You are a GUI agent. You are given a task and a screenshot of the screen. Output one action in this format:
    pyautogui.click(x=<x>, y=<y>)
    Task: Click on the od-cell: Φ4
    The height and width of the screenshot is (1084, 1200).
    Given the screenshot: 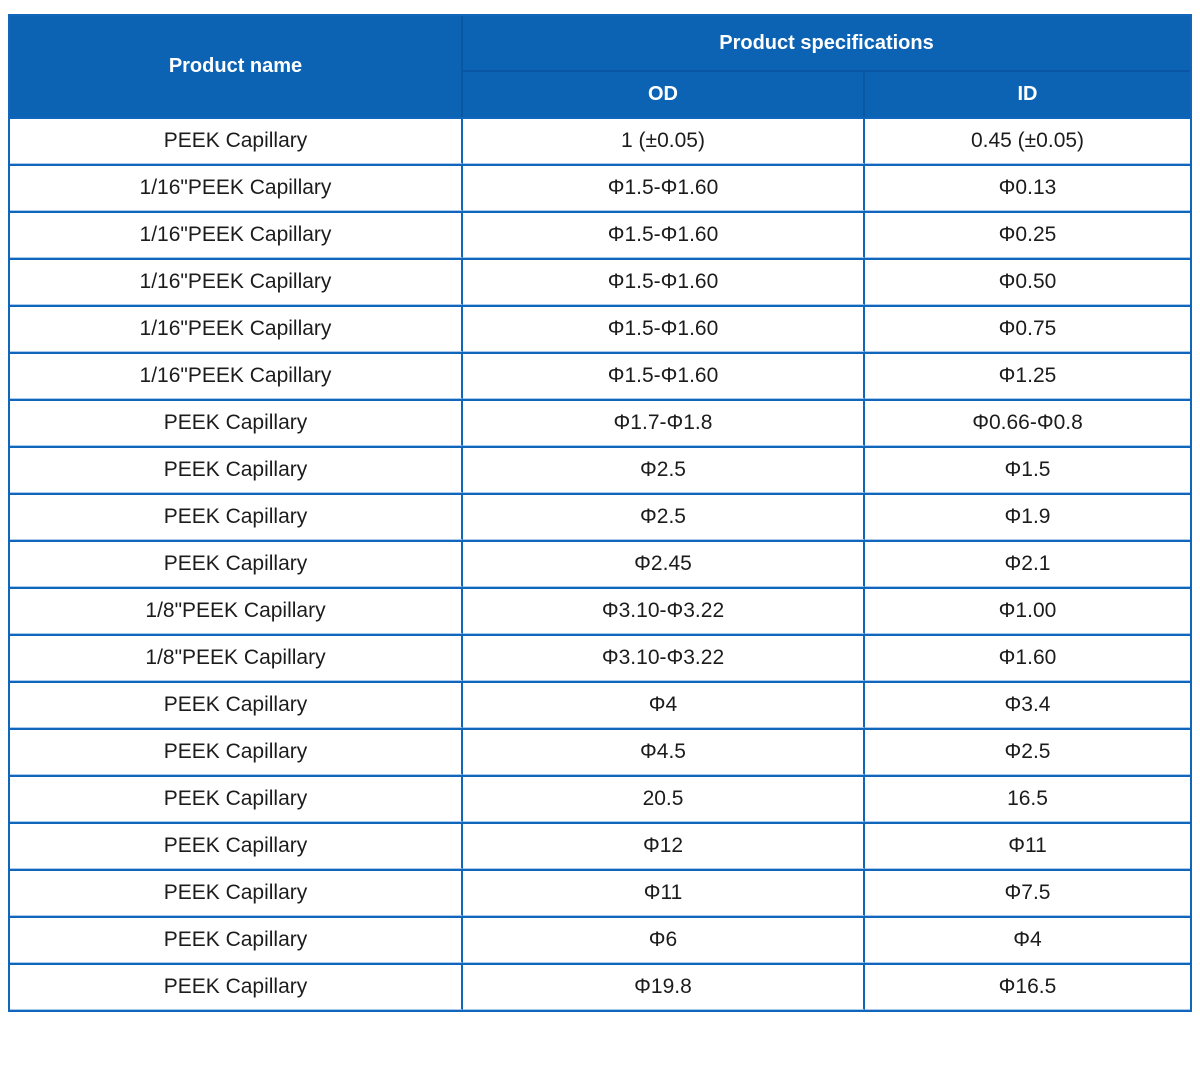 What is the action you would take?
    pyautogui.click(x=664, y=704)
    